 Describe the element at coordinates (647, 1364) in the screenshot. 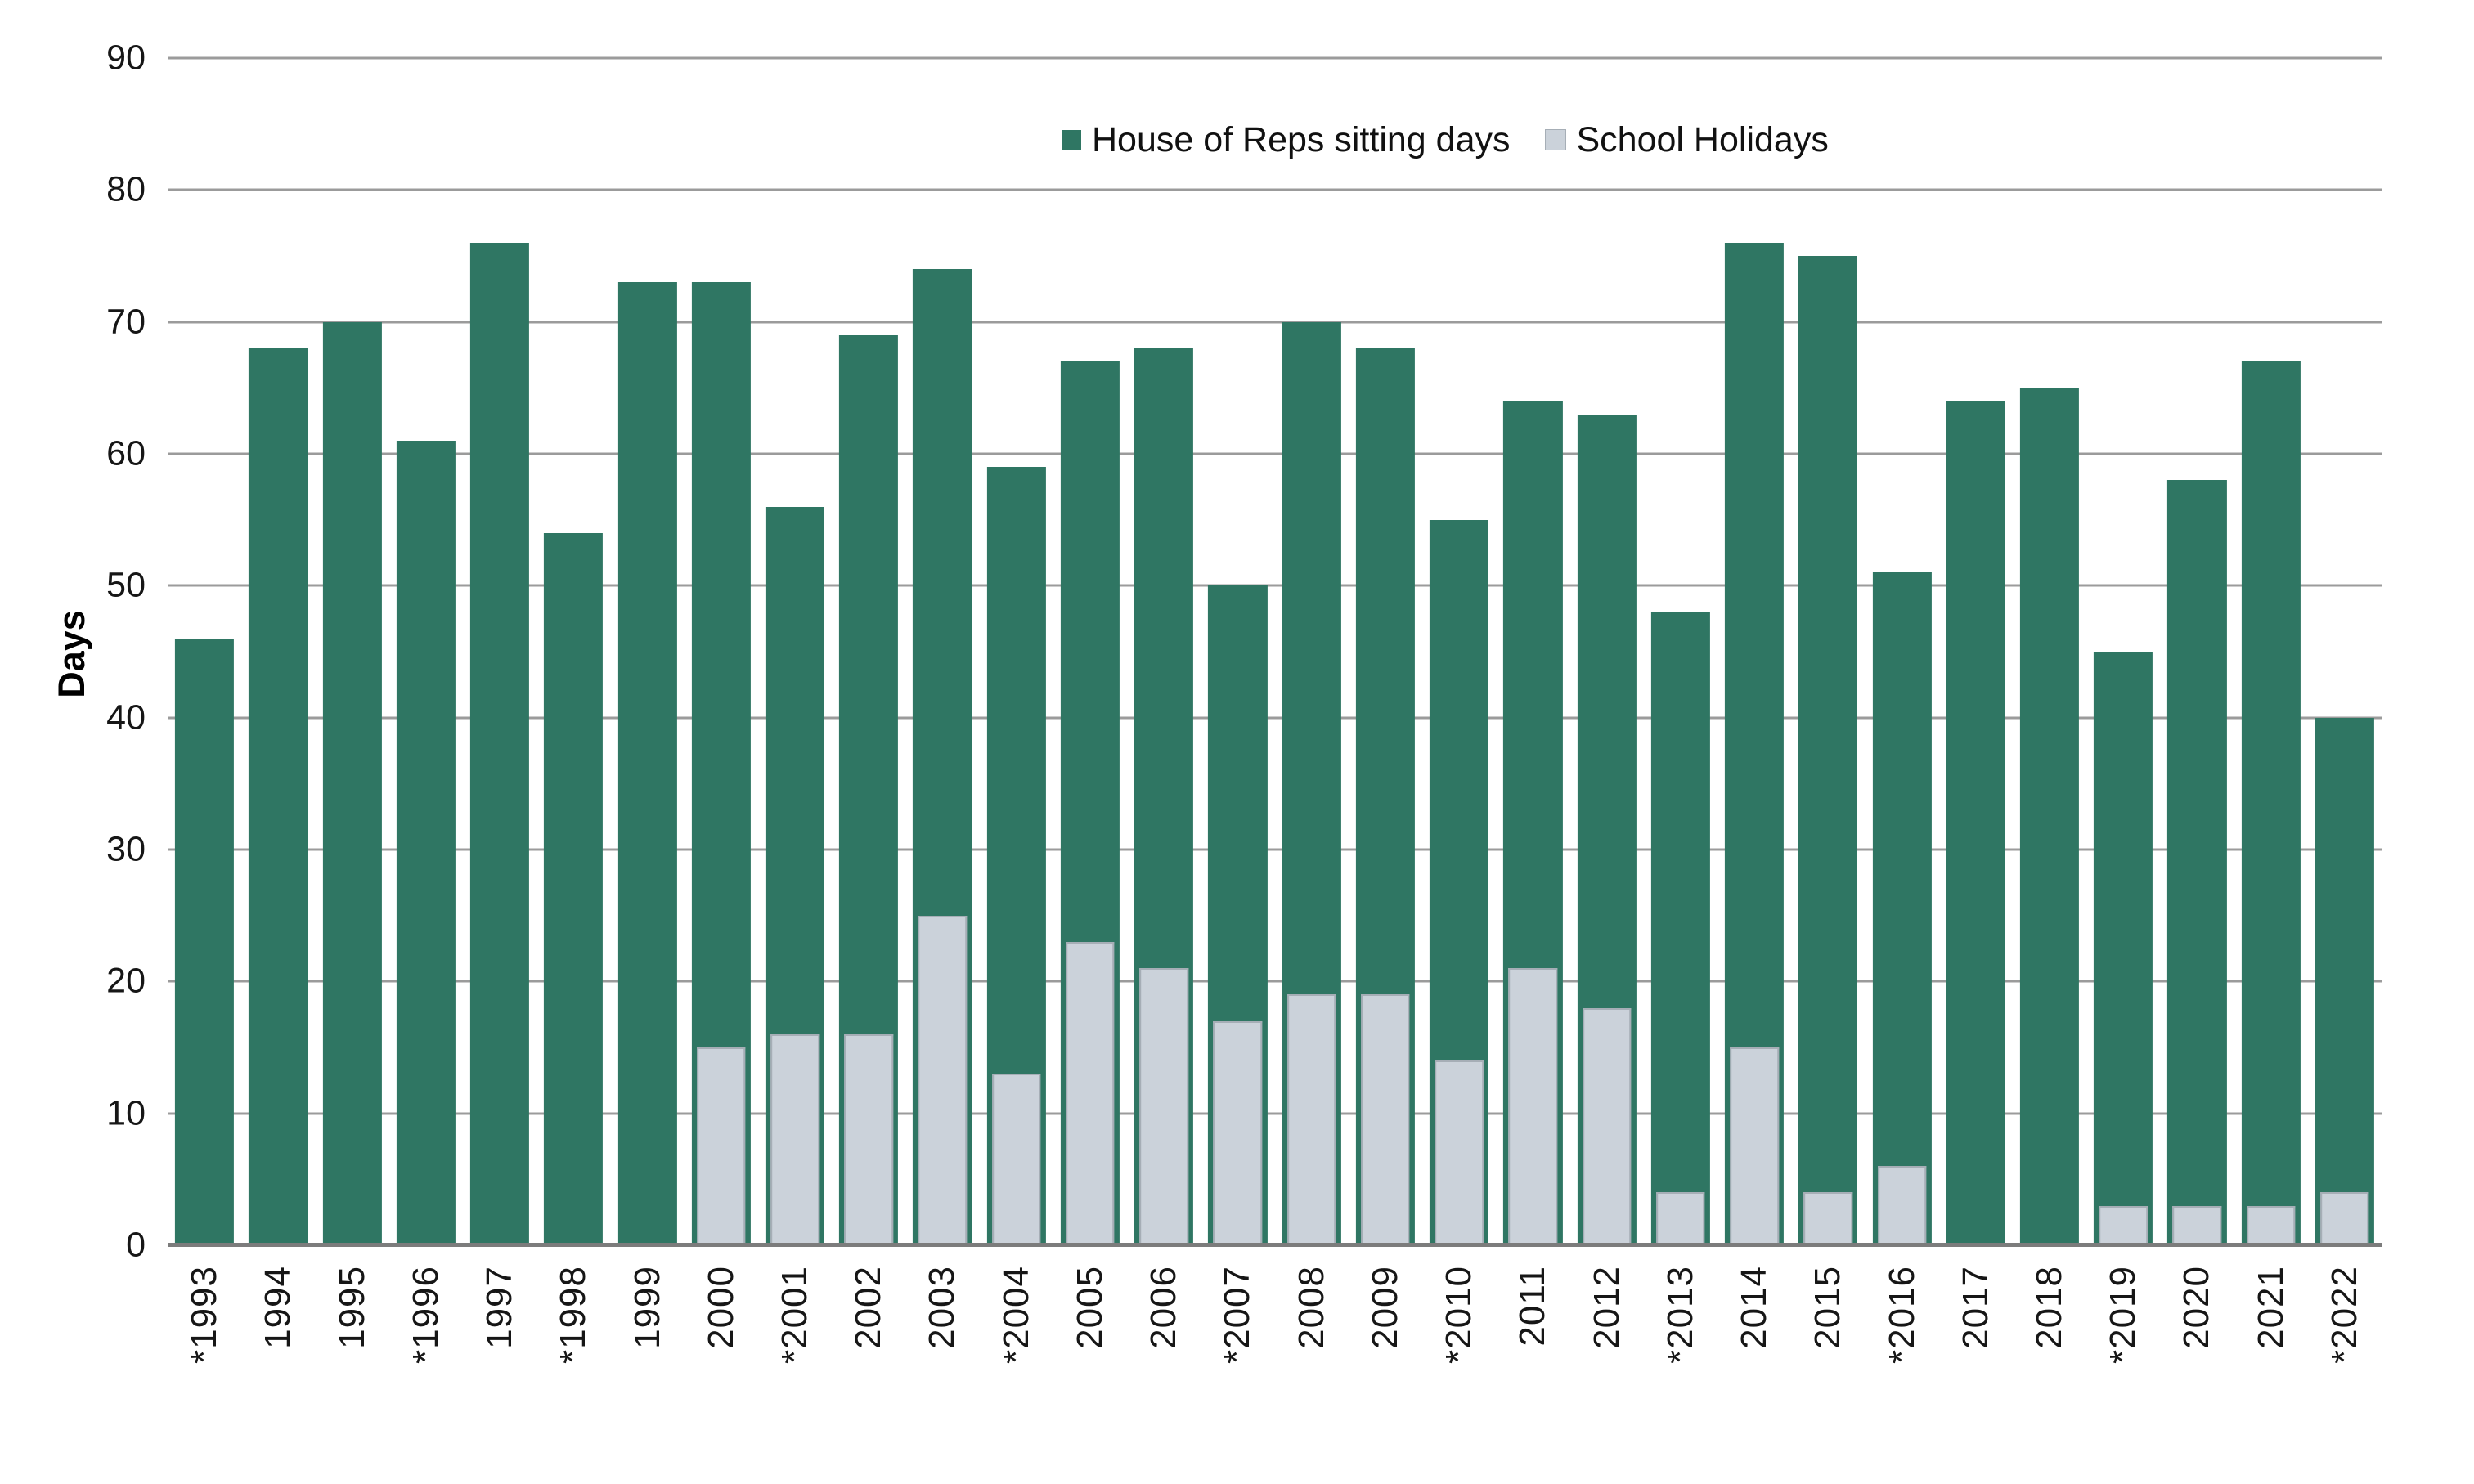

I see `x-label-slot: 1999` at that location.